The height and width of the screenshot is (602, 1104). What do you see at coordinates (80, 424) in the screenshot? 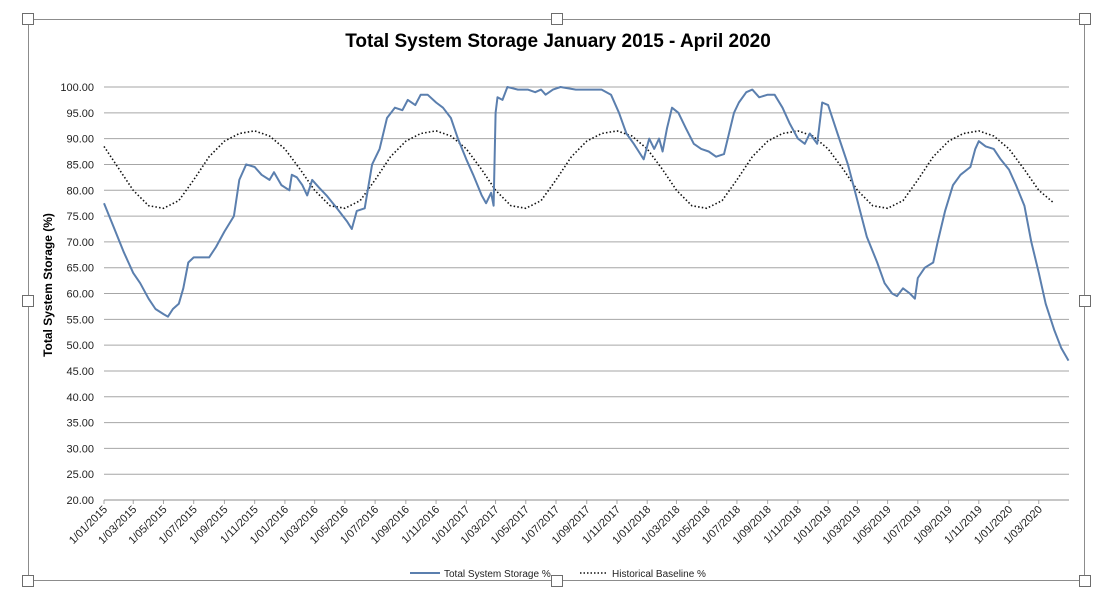
I see `y-tick-label: 35.00` at bounding box center [80, 424].